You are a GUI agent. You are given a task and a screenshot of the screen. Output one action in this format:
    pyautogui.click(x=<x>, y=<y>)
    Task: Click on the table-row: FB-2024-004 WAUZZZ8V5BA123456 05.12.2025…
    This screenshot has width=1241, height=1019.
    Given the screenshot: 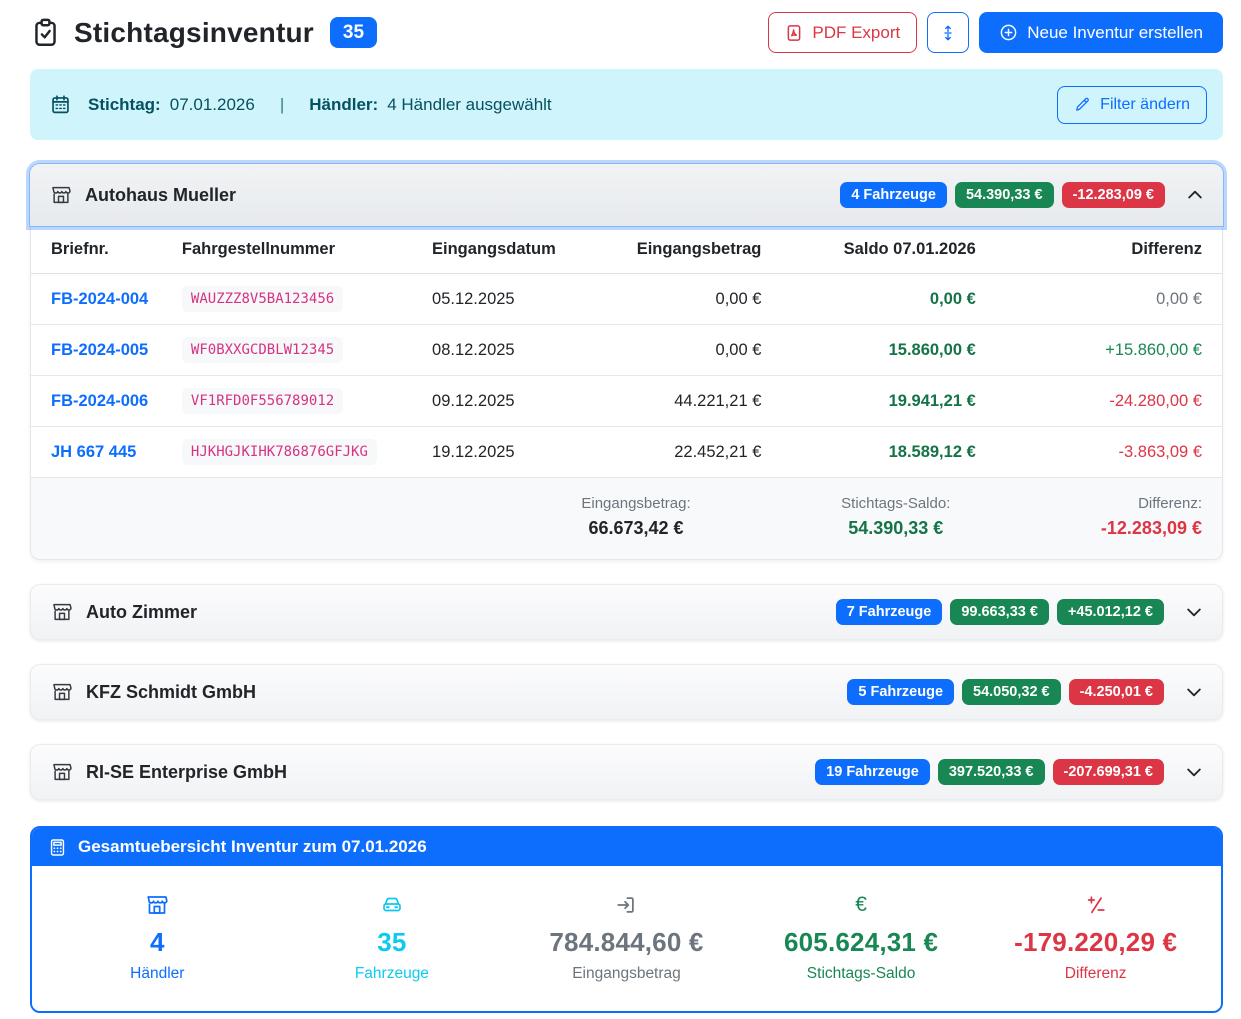 What is the action you would take?
    pyautogui.click(x=626, y=299)
    